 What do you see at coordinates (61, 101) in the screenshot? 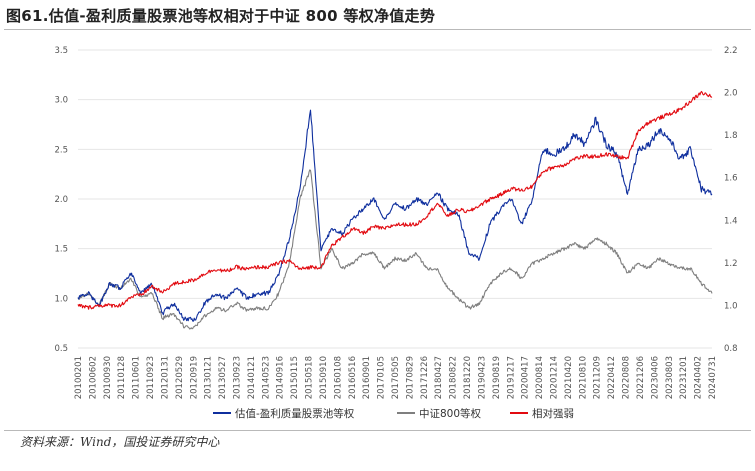
I see `left-tick-label: 3.0` at bounding box center [61, 101].